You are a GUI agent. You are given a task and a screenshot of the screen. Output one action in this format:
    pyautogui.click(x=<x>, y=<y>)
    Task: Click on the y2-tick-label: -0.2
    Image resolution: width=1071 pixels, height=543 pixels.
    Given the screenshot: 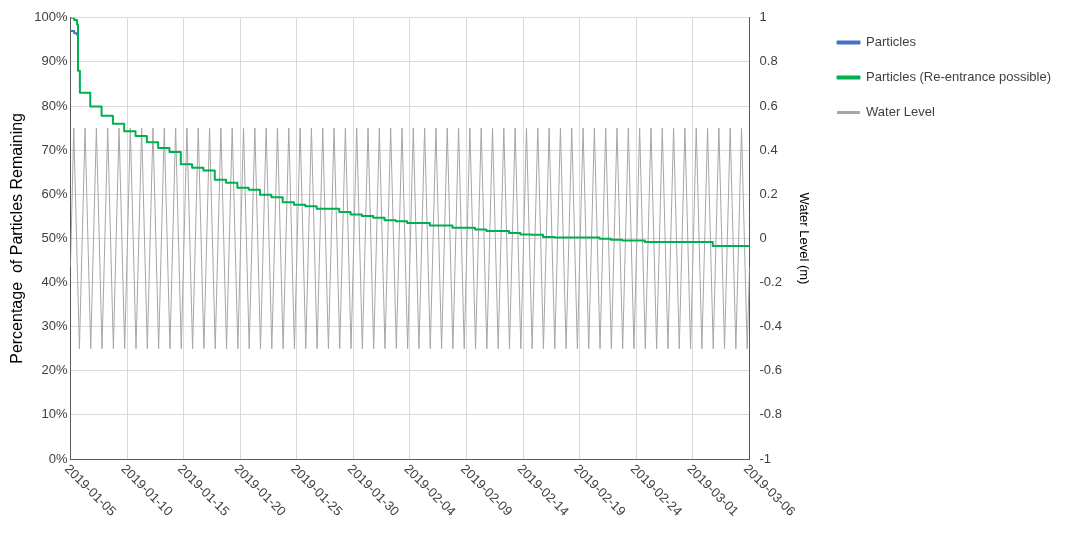 What is the action you would take?
    pyautogui.click(x=770, y=282)
    